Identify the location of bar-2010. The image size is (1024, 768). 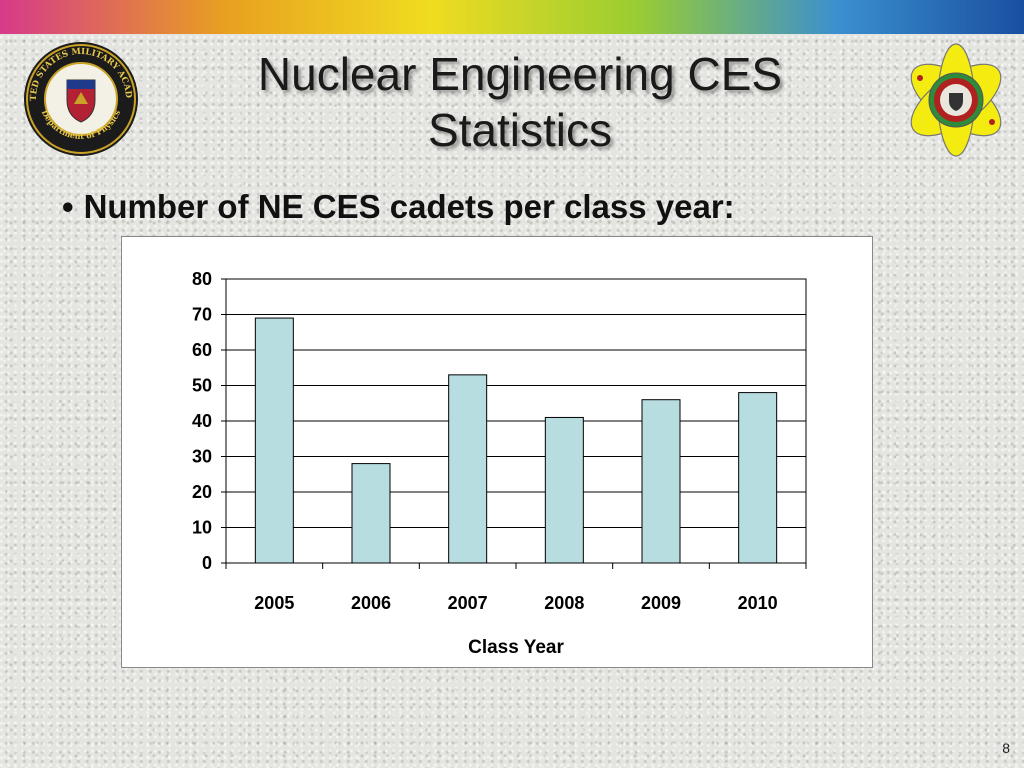
(758, 478).